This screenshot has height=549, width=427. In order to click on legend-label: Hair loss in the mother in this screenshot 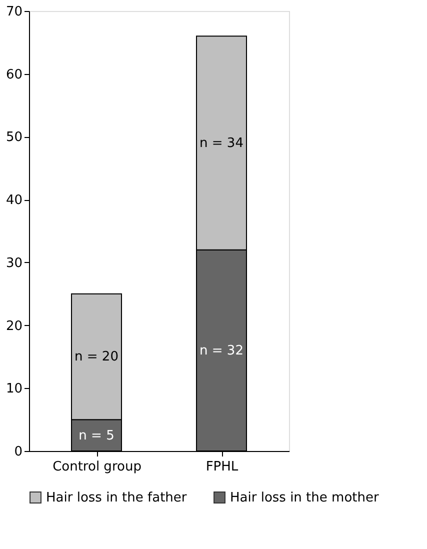, I will do `click(305, 498)`.